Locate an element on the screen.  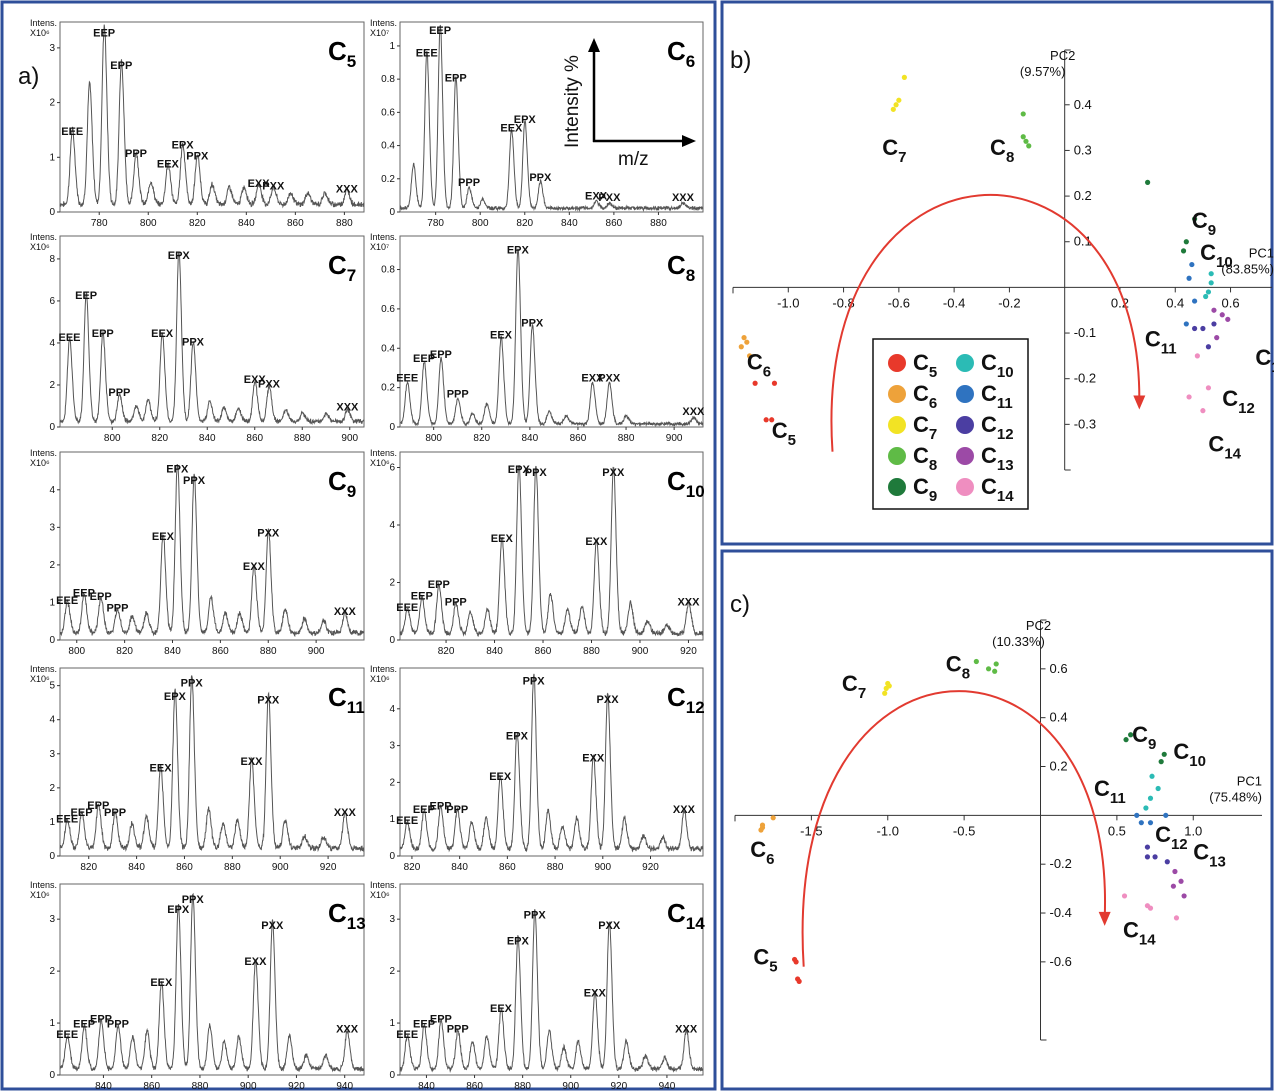
pc1-tick-label: 0.4 is located at coordinates (1175, 302).